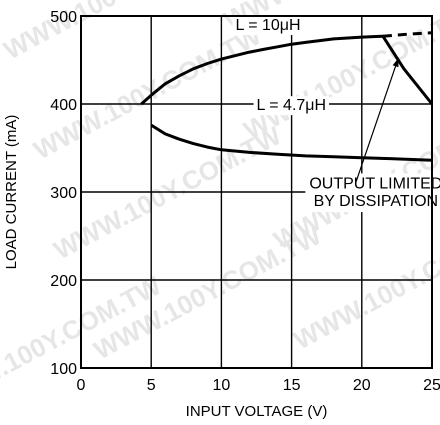 The image size is (440, 425). What do you see at coordinates (63, 281) in the screenshot?
I see `y-tick-label: 200` at bounding box center [63, 281].